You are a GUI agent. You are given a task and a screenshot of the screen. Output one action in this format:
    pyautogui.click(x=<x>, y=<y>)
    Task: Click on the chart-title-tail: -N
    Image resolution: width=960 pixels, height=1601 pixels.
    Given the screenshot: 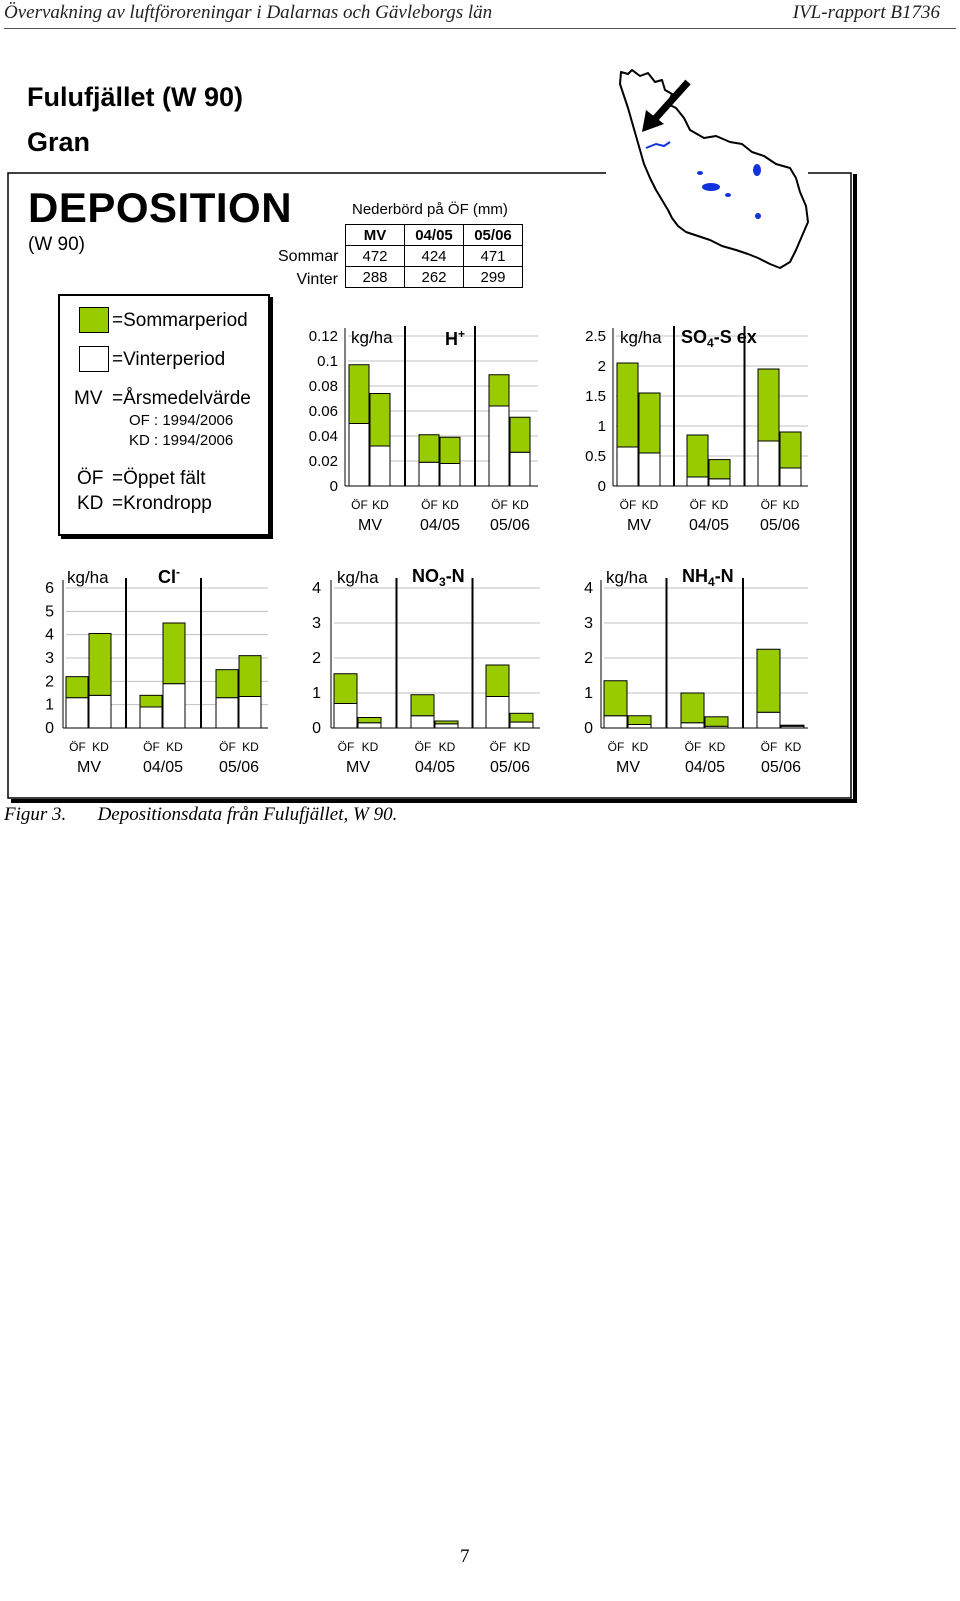 What is the action you would take?
    pyautogui.click(x=724, y=576)
    